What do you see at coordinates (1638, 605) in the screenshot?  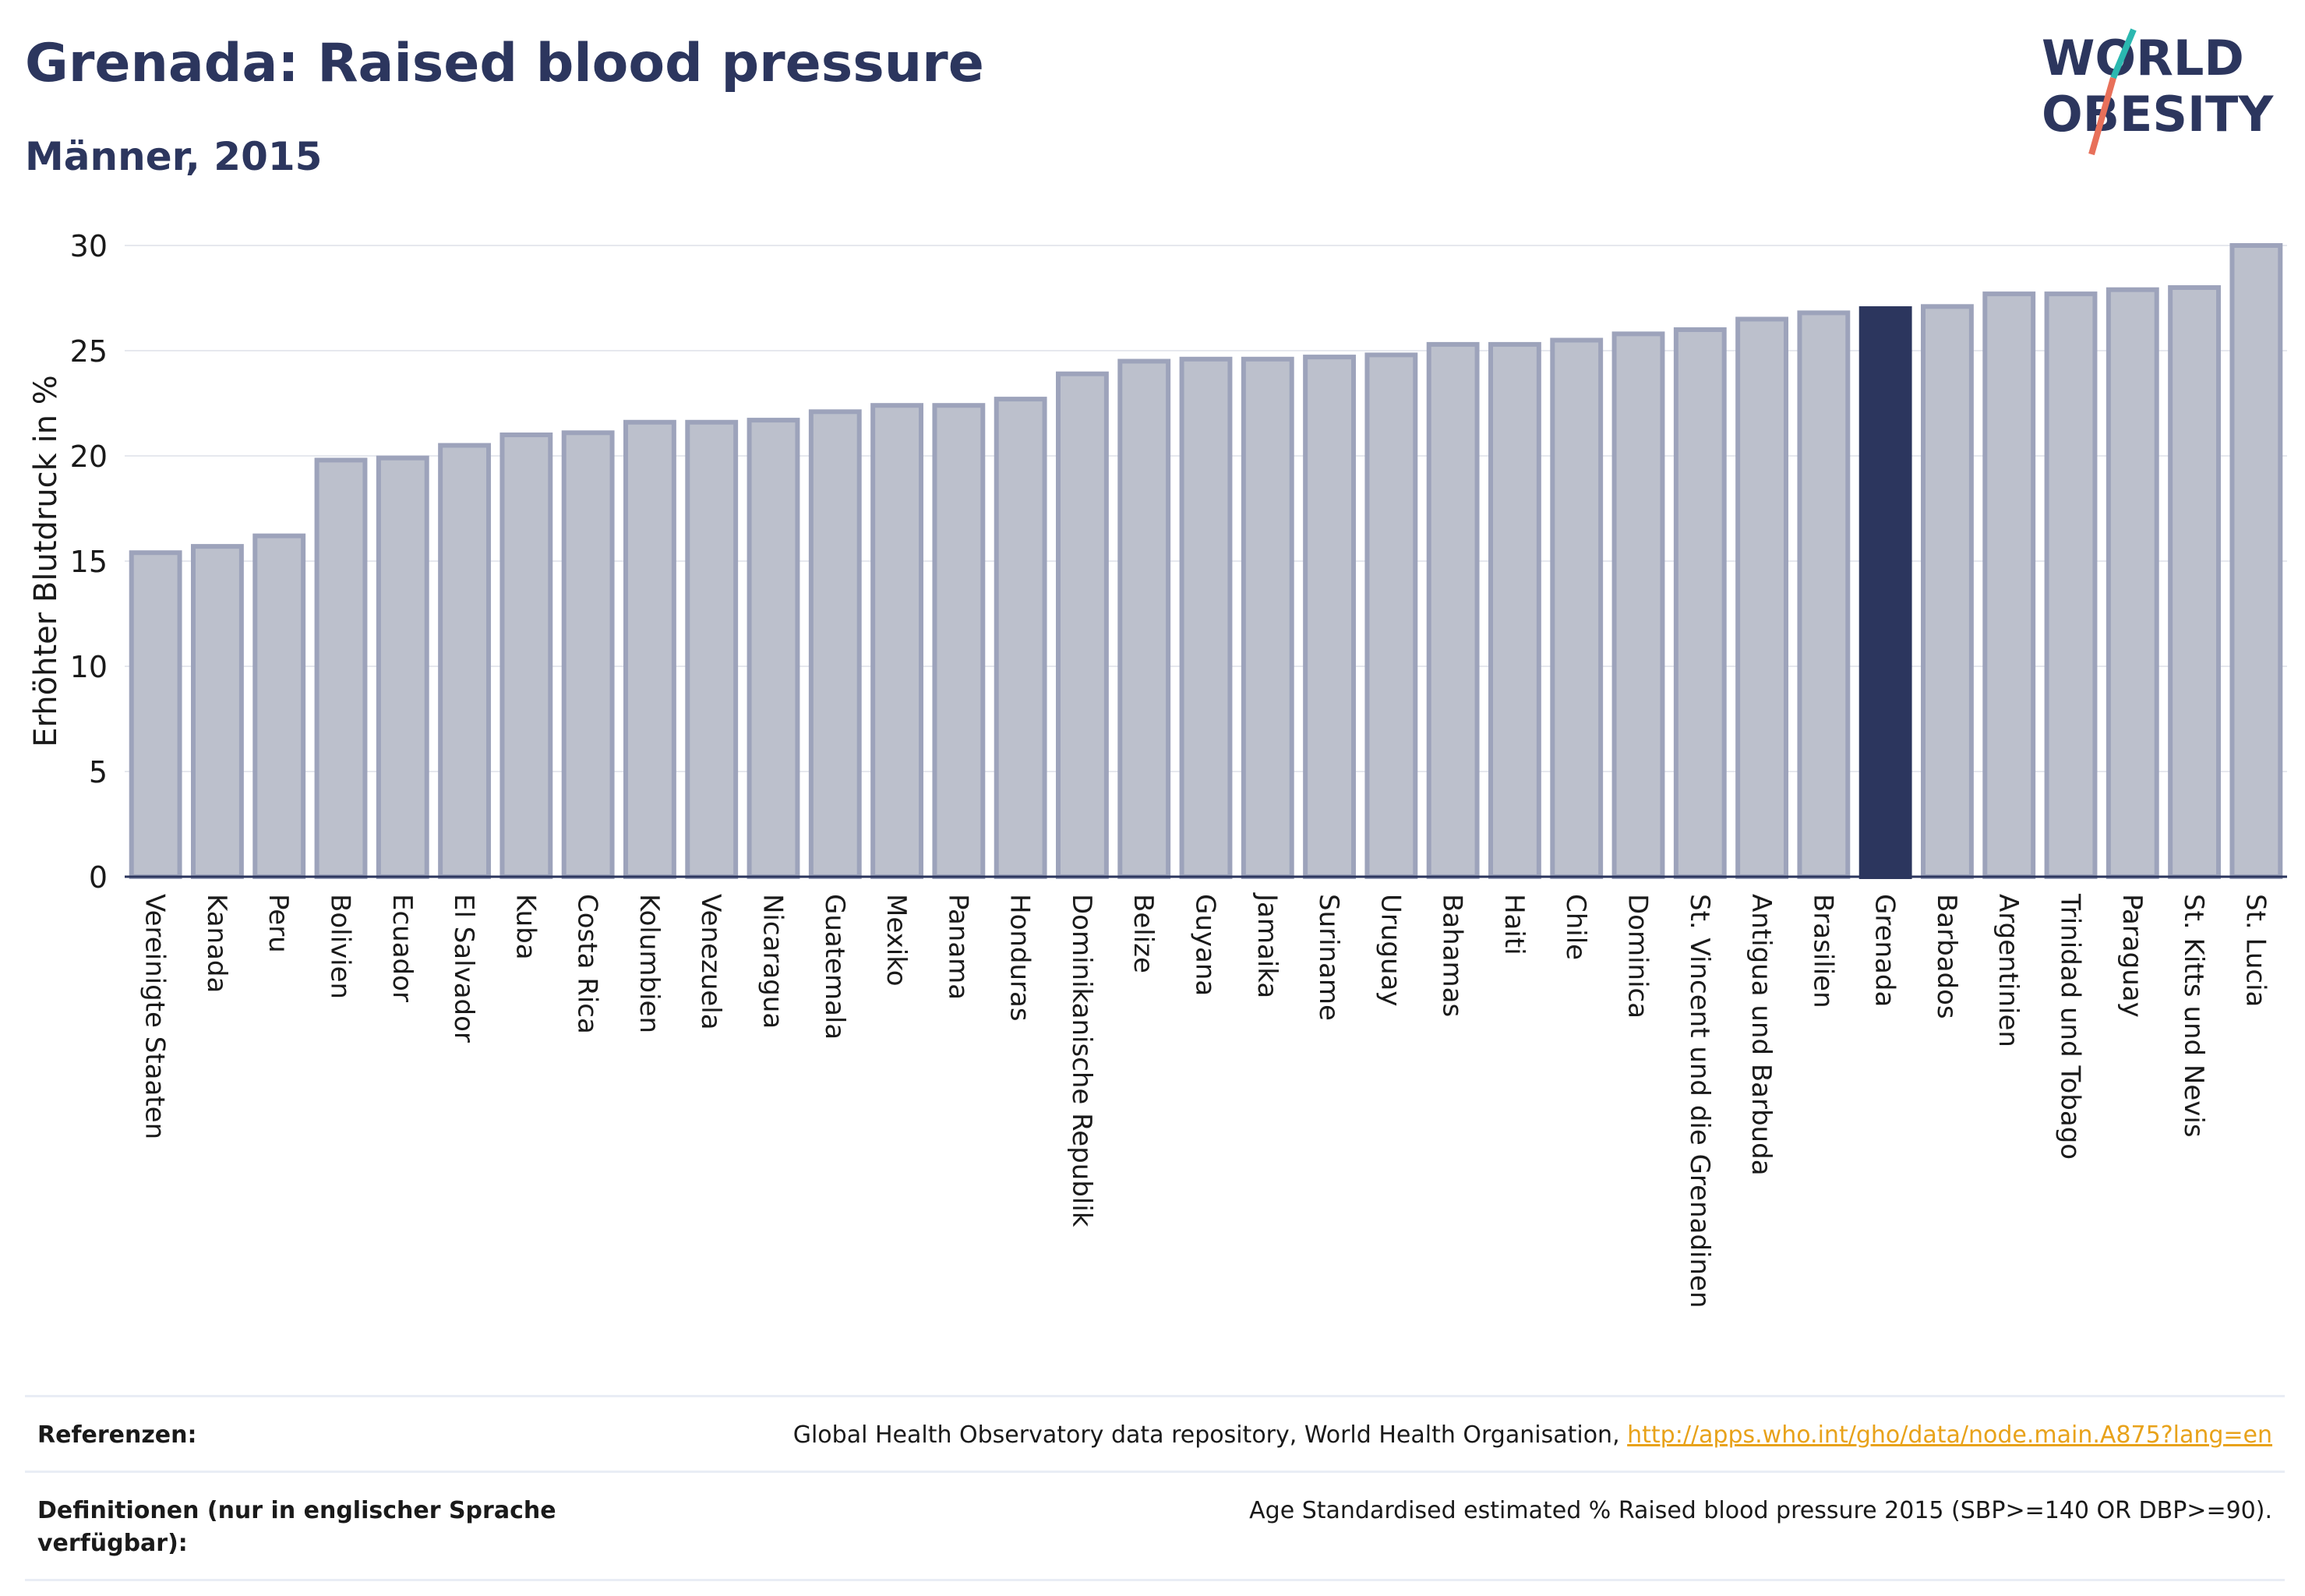 I see `bar-dominica` at bounding box center [1638, 605].